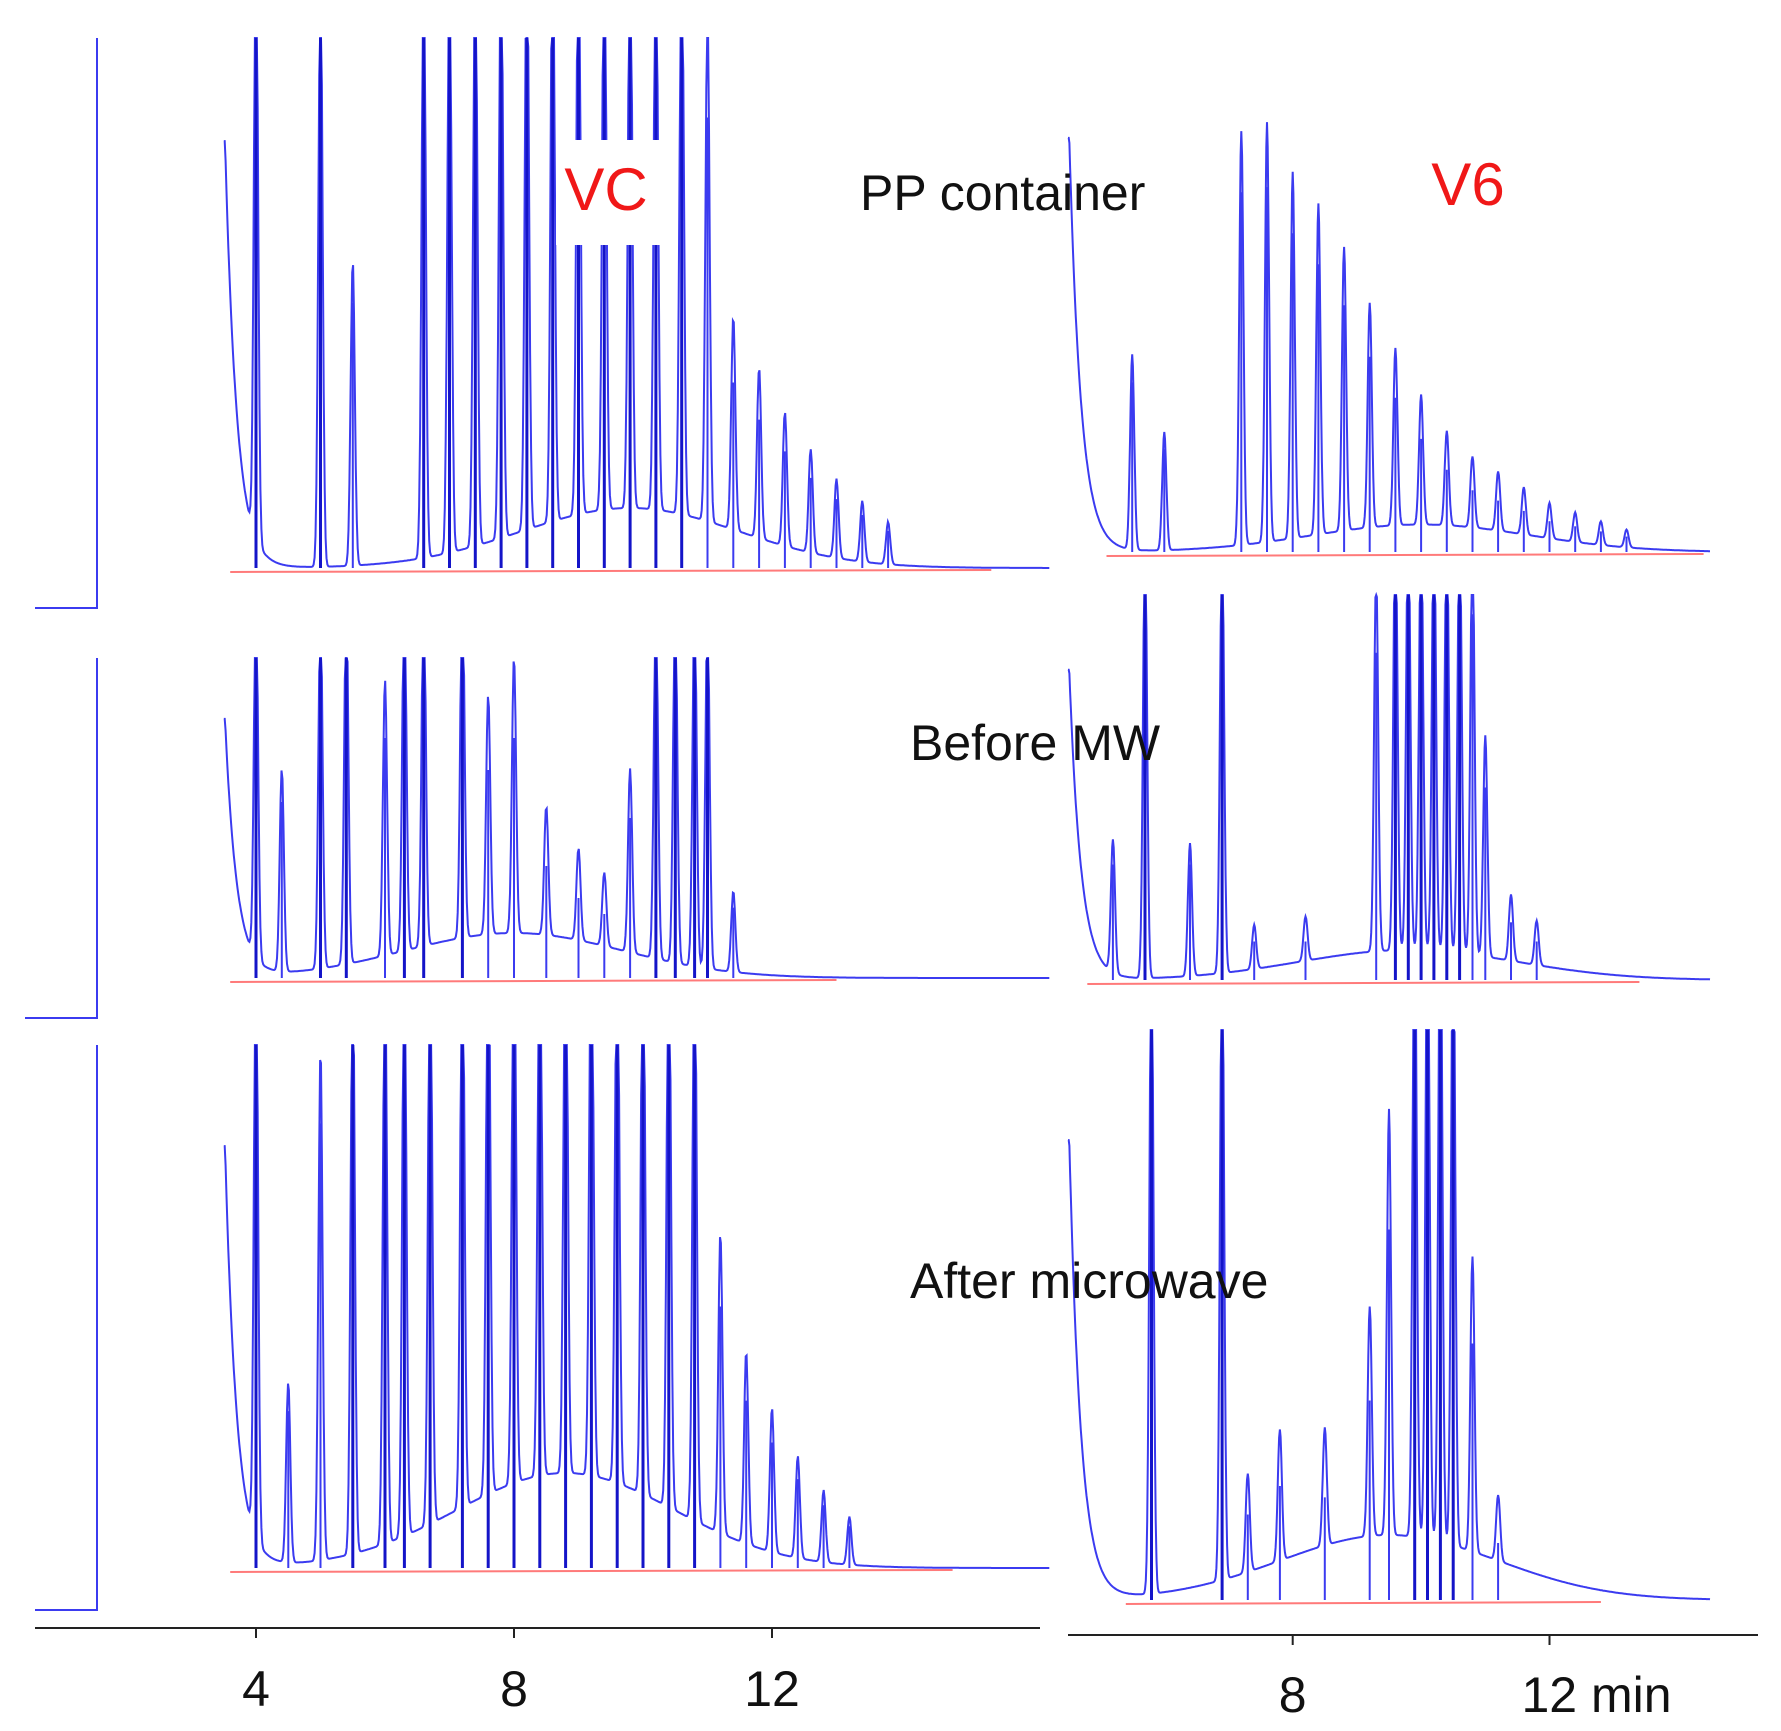 This screenshot has width=1781, height=1731. I want to click on solvent-front-step-row3, so click(66, 1328).